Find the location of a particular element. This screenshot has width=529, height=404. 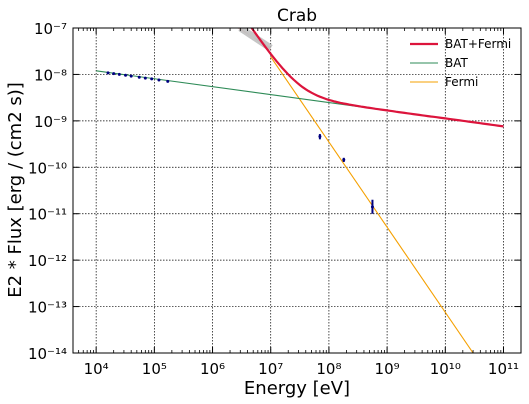

x-tick-label: 10¹¹ is located at coordinates (503, 369).